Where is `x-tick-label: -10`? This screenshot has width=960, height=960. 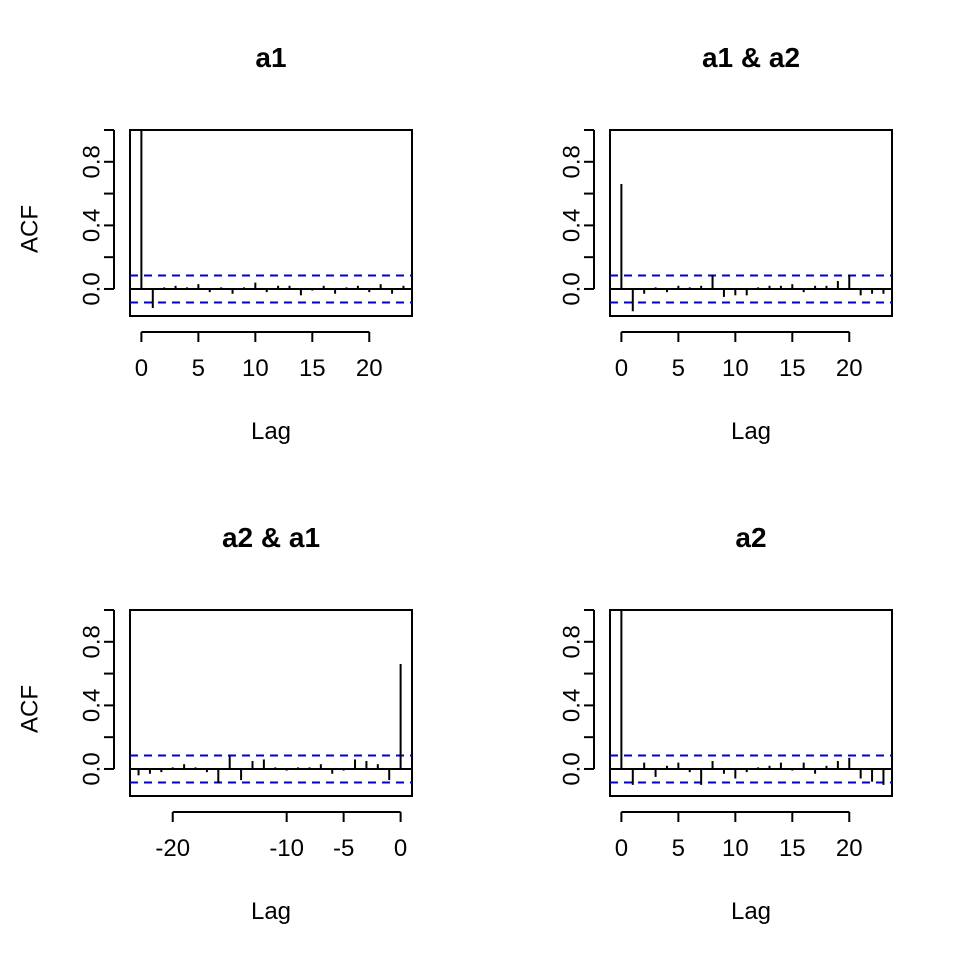
x-tick-label: -10 is located at coordinates (286, 848).